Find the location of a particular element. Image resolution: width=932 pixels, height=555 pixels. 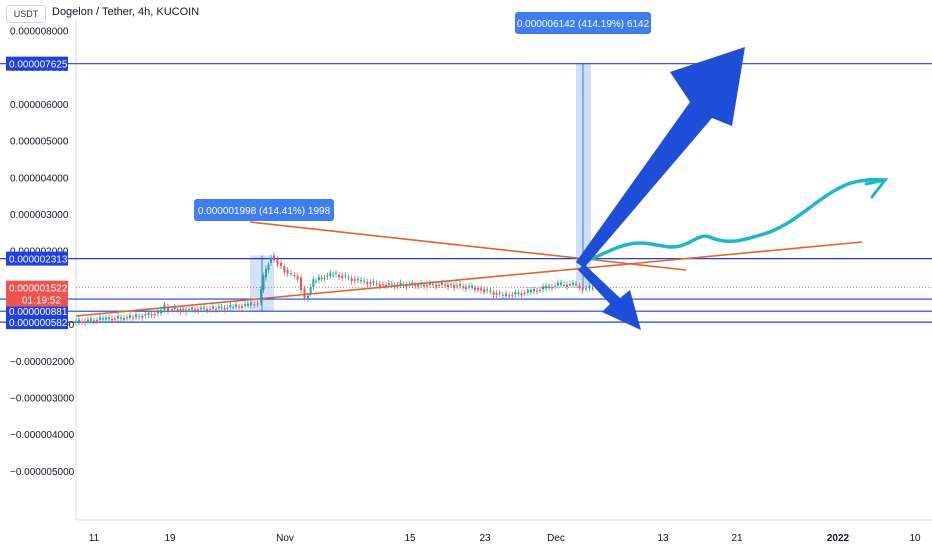

level-price-tag is located at coordinates (37, 63).